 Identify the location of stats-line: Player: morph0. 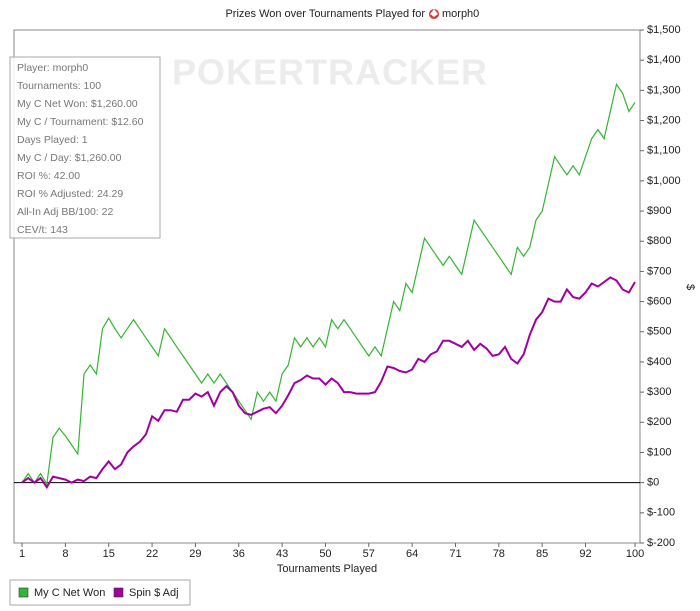
(52, 68).